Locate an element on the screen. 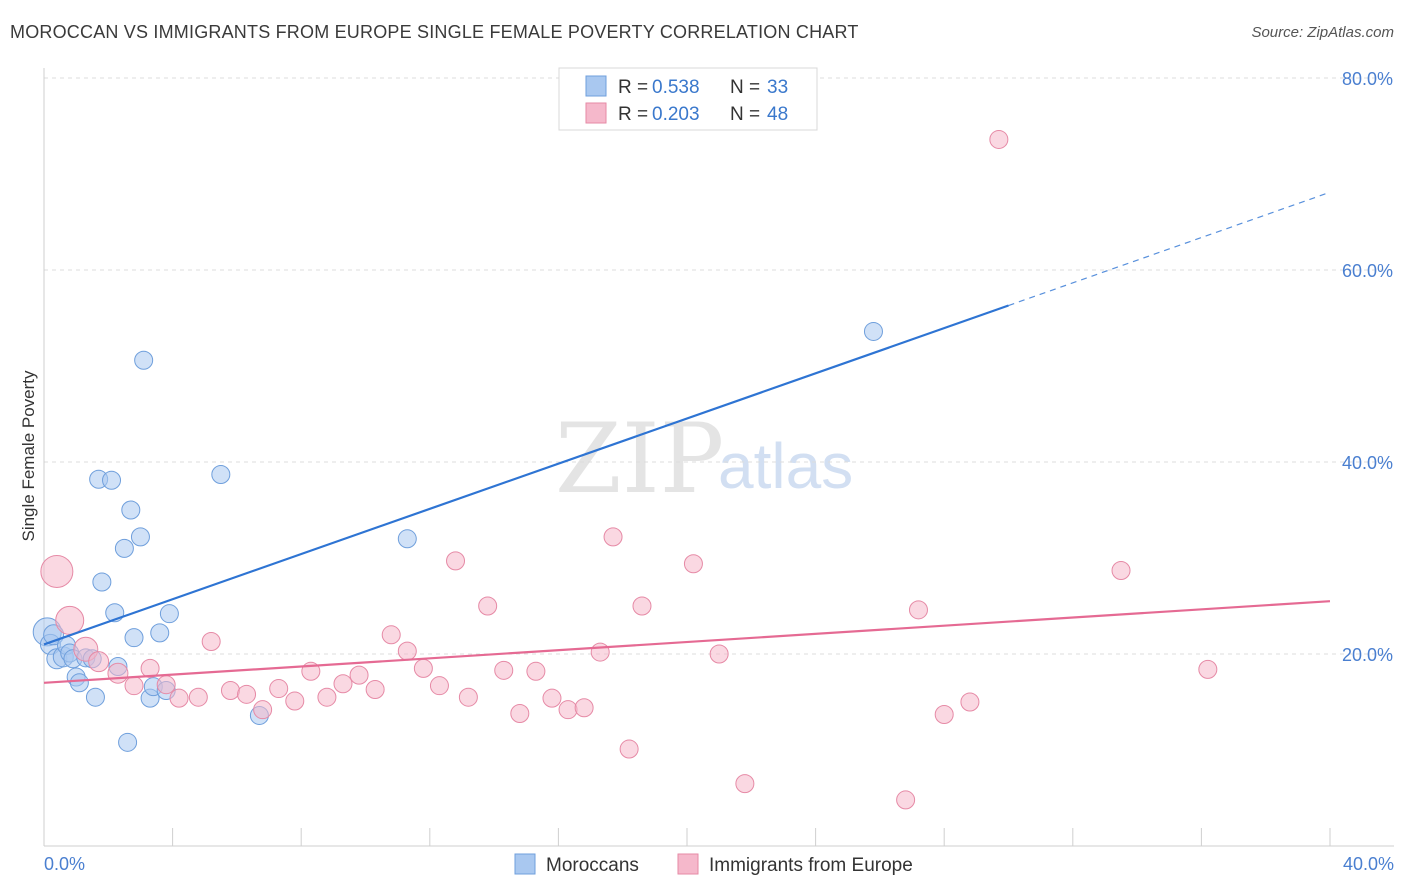 This screenshot has height=892, width=1406. trend-line-extension-moroccans is located at coordinates (1169, 249).